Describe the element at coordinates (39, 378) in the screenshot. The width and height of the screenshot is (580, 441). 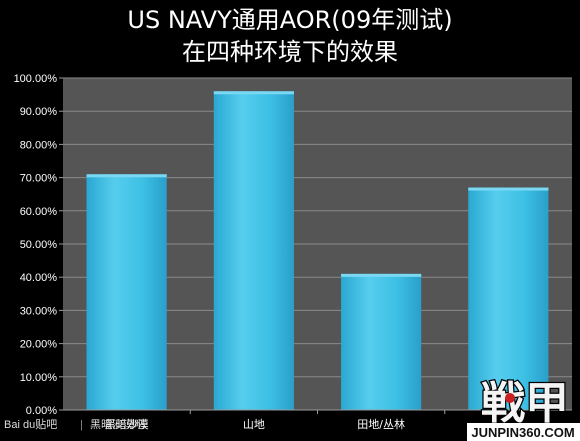
I see `y-tick-label: 10.00%` at that location.